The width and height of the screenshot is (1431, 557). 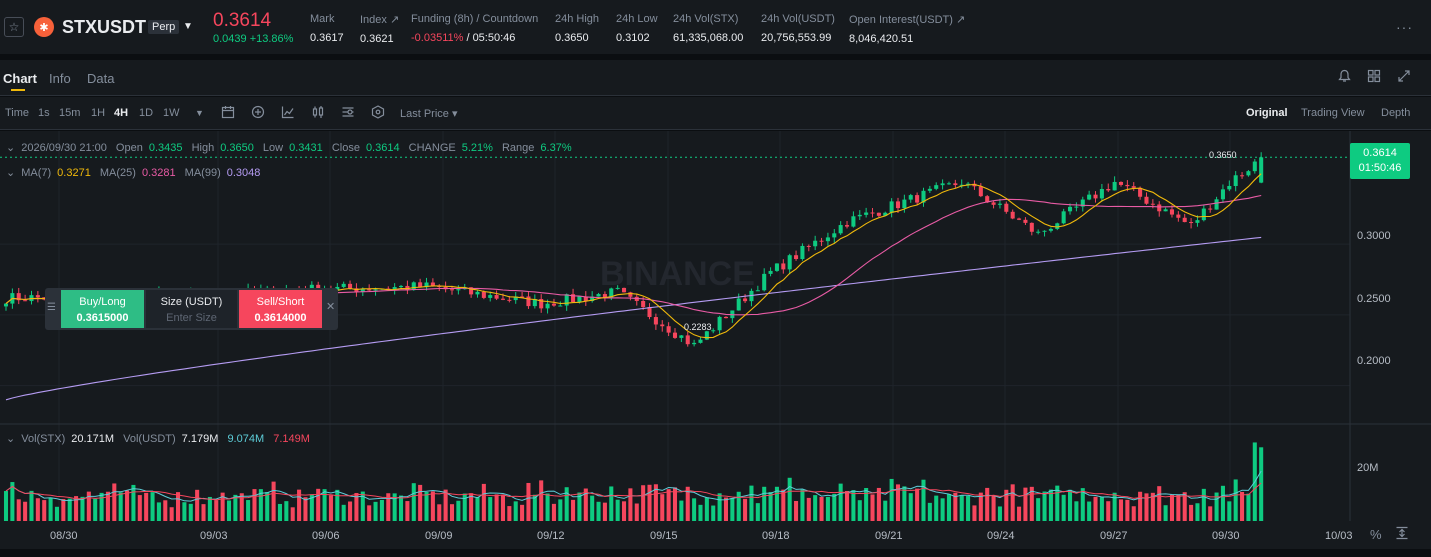 What do you see at coordinates (1344, 77) in the screenshot?
I see `bell-icon` at bounding box center [1344, 77].